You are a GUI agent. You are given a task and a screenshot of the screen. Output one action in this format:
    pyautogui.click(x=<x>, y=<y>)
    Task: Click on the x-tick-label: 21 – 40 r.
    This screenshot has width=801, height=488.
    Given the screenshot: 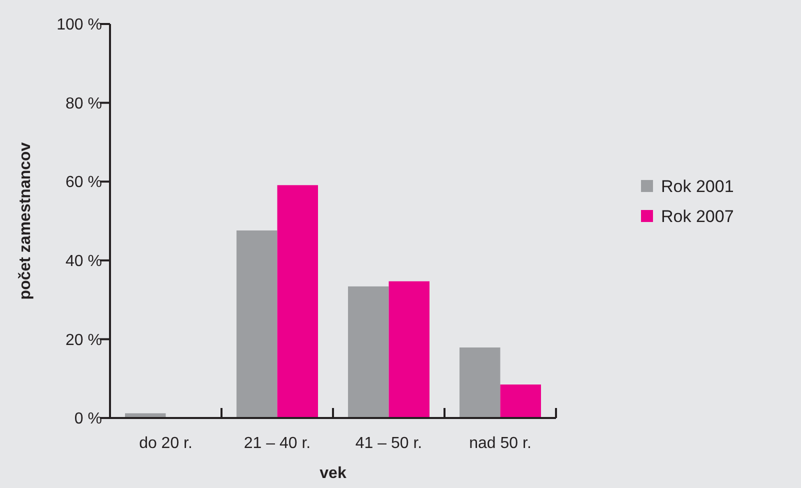 What is the action you would take?
    pyautogui.click(x=277, y=443)
    